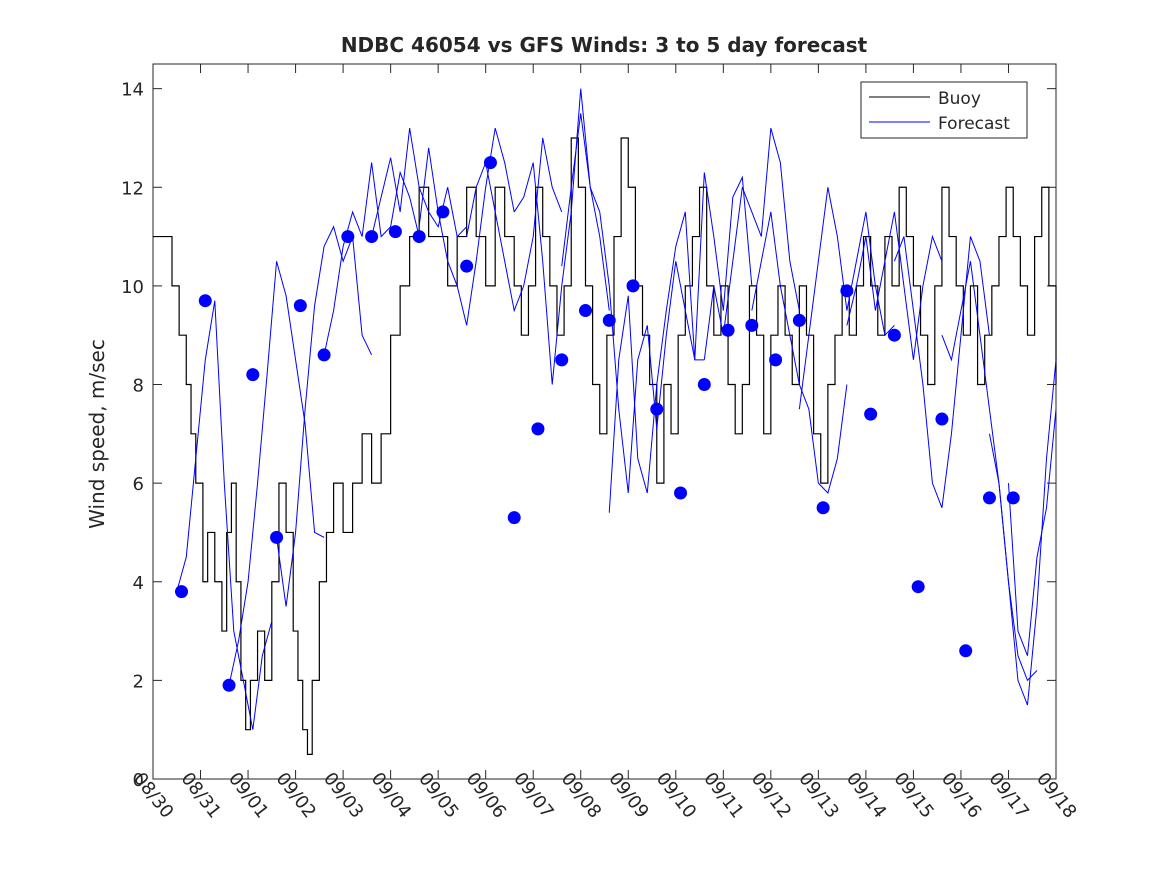  What do you see at coordinates (138, 681) in the screenshot?
I see `y-tick-label: 2` at bounding box center [138, 681].